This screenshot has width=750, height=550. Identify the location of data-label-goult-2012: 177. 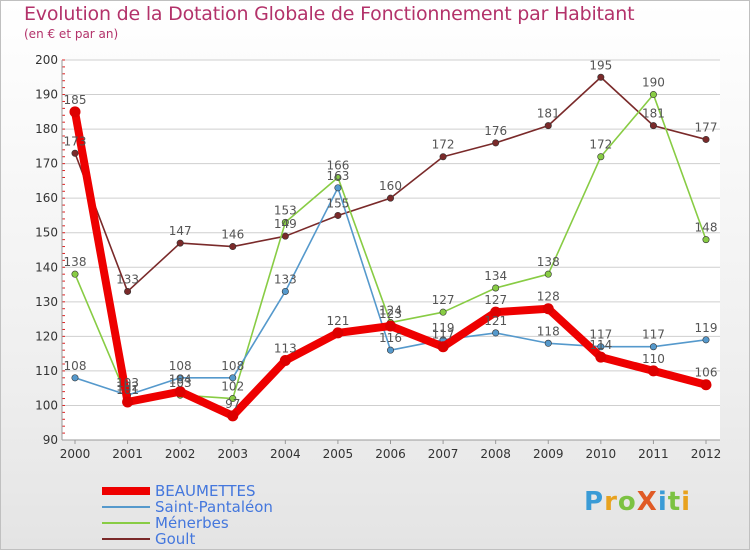
(706, 127).